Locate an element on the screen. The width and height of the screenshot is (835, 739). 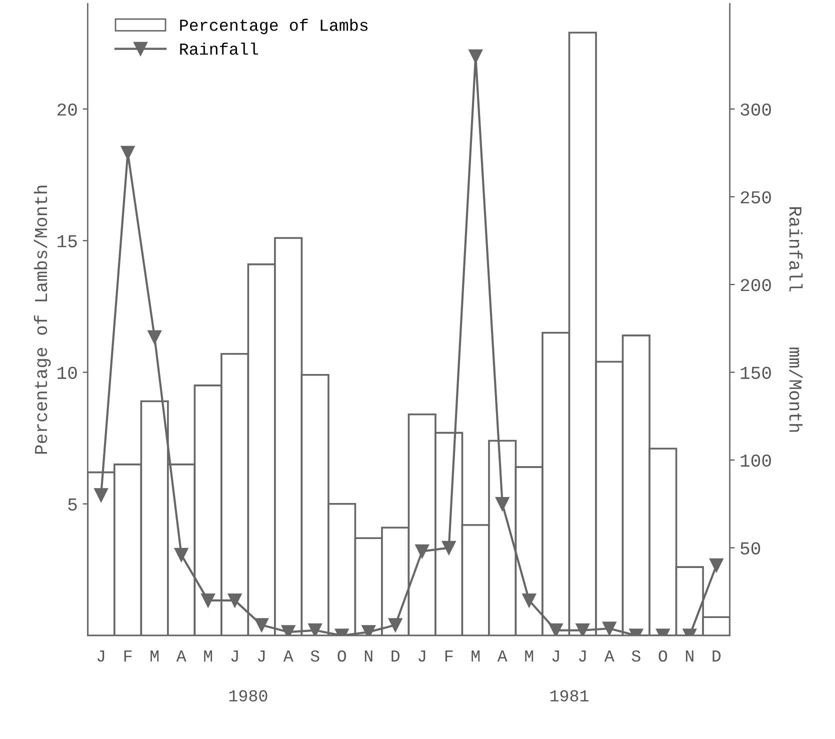
y-tick-label: 10 is located at coordinates (67, 372).